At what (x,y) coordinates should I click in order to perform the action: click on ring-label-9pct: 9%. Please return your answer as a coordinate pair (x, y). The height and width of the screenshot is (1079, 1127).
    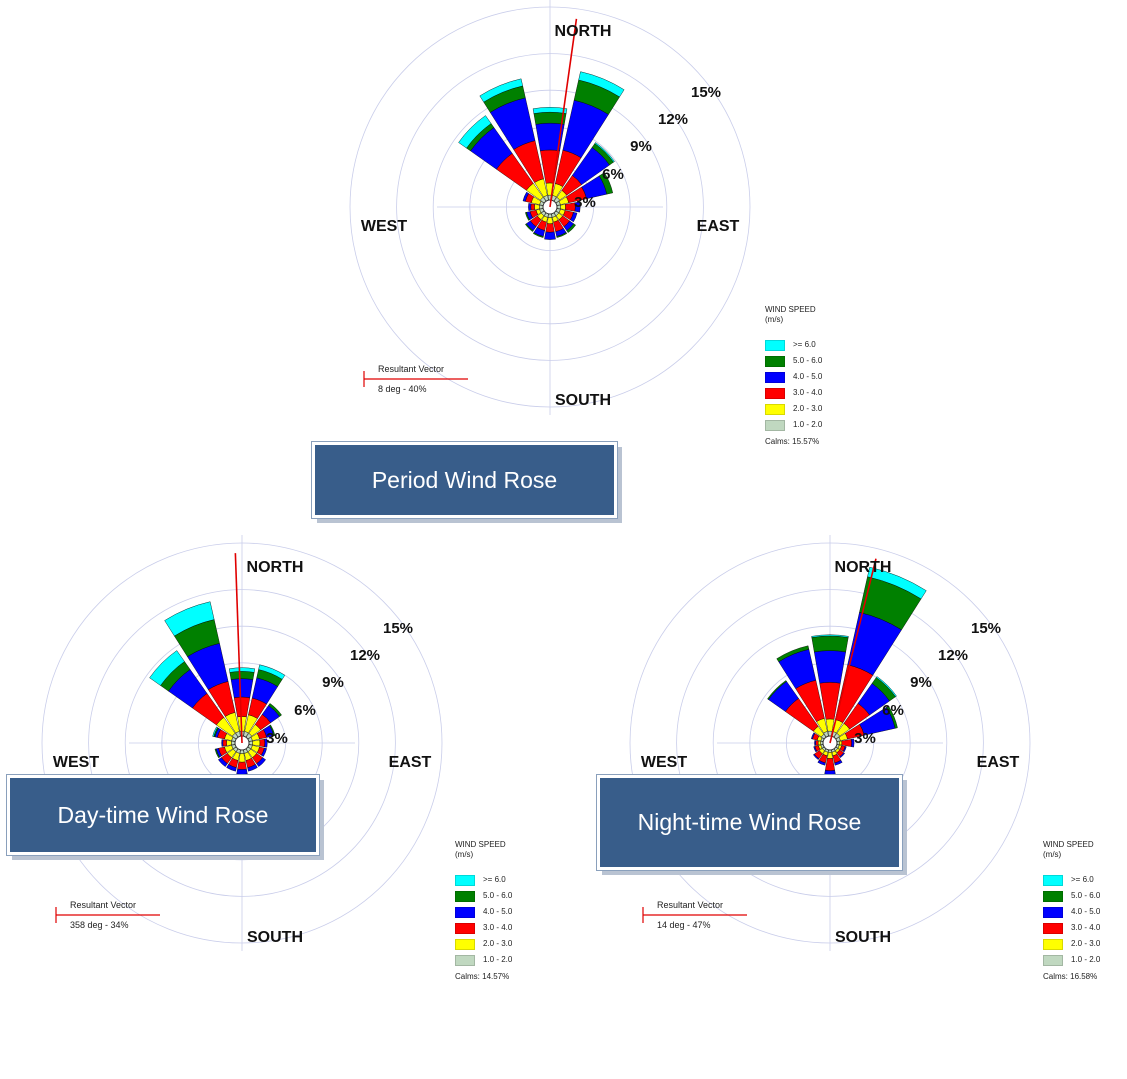
    Looking at the image, I should click on (333, 682).